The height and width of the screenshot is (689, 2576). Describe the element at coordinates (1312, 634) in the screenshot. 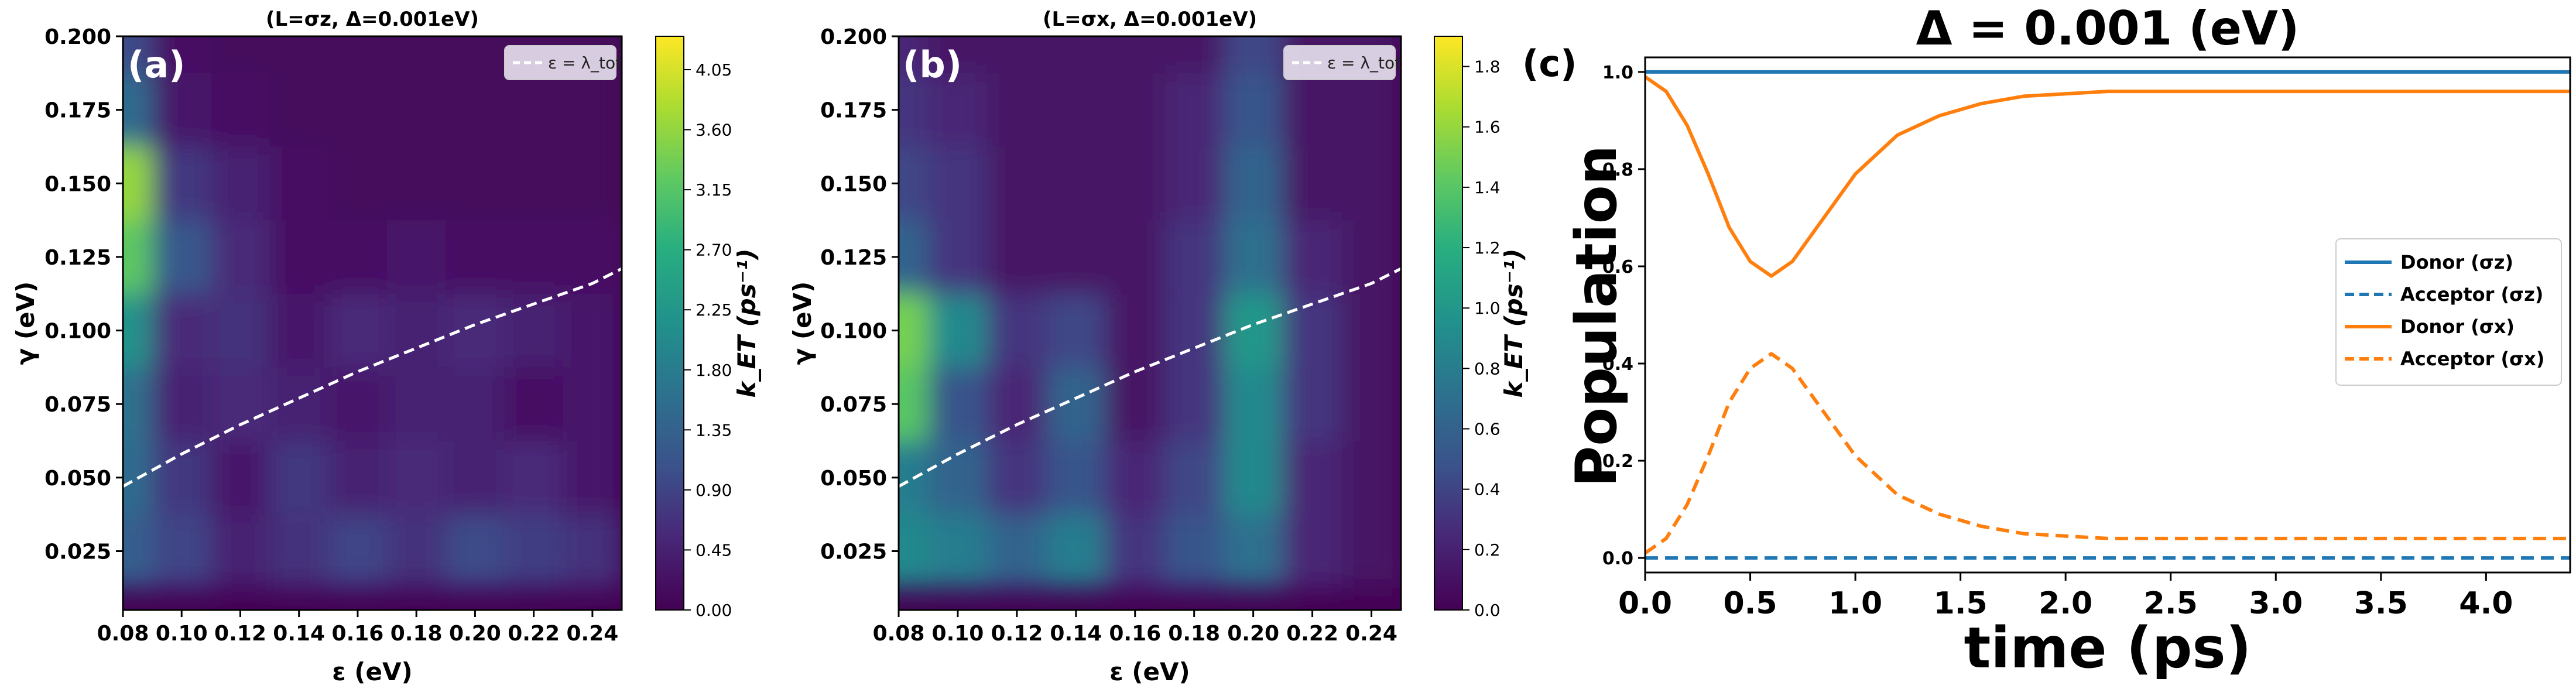

I see `panel-b-xtick-label: 0.22` at that location.